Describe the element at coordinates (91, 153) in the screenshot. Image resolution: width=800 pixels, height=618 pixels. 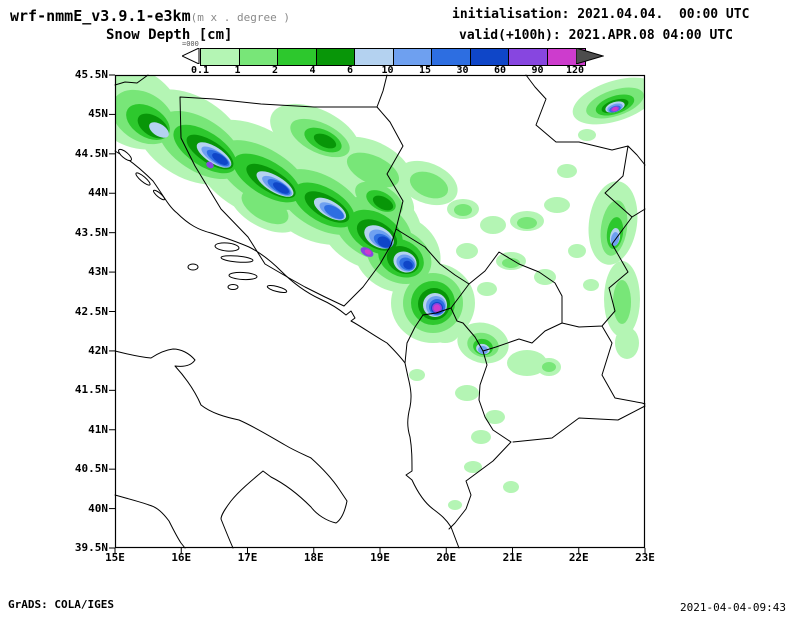
I see `lat-label: 44.5N` at that location.